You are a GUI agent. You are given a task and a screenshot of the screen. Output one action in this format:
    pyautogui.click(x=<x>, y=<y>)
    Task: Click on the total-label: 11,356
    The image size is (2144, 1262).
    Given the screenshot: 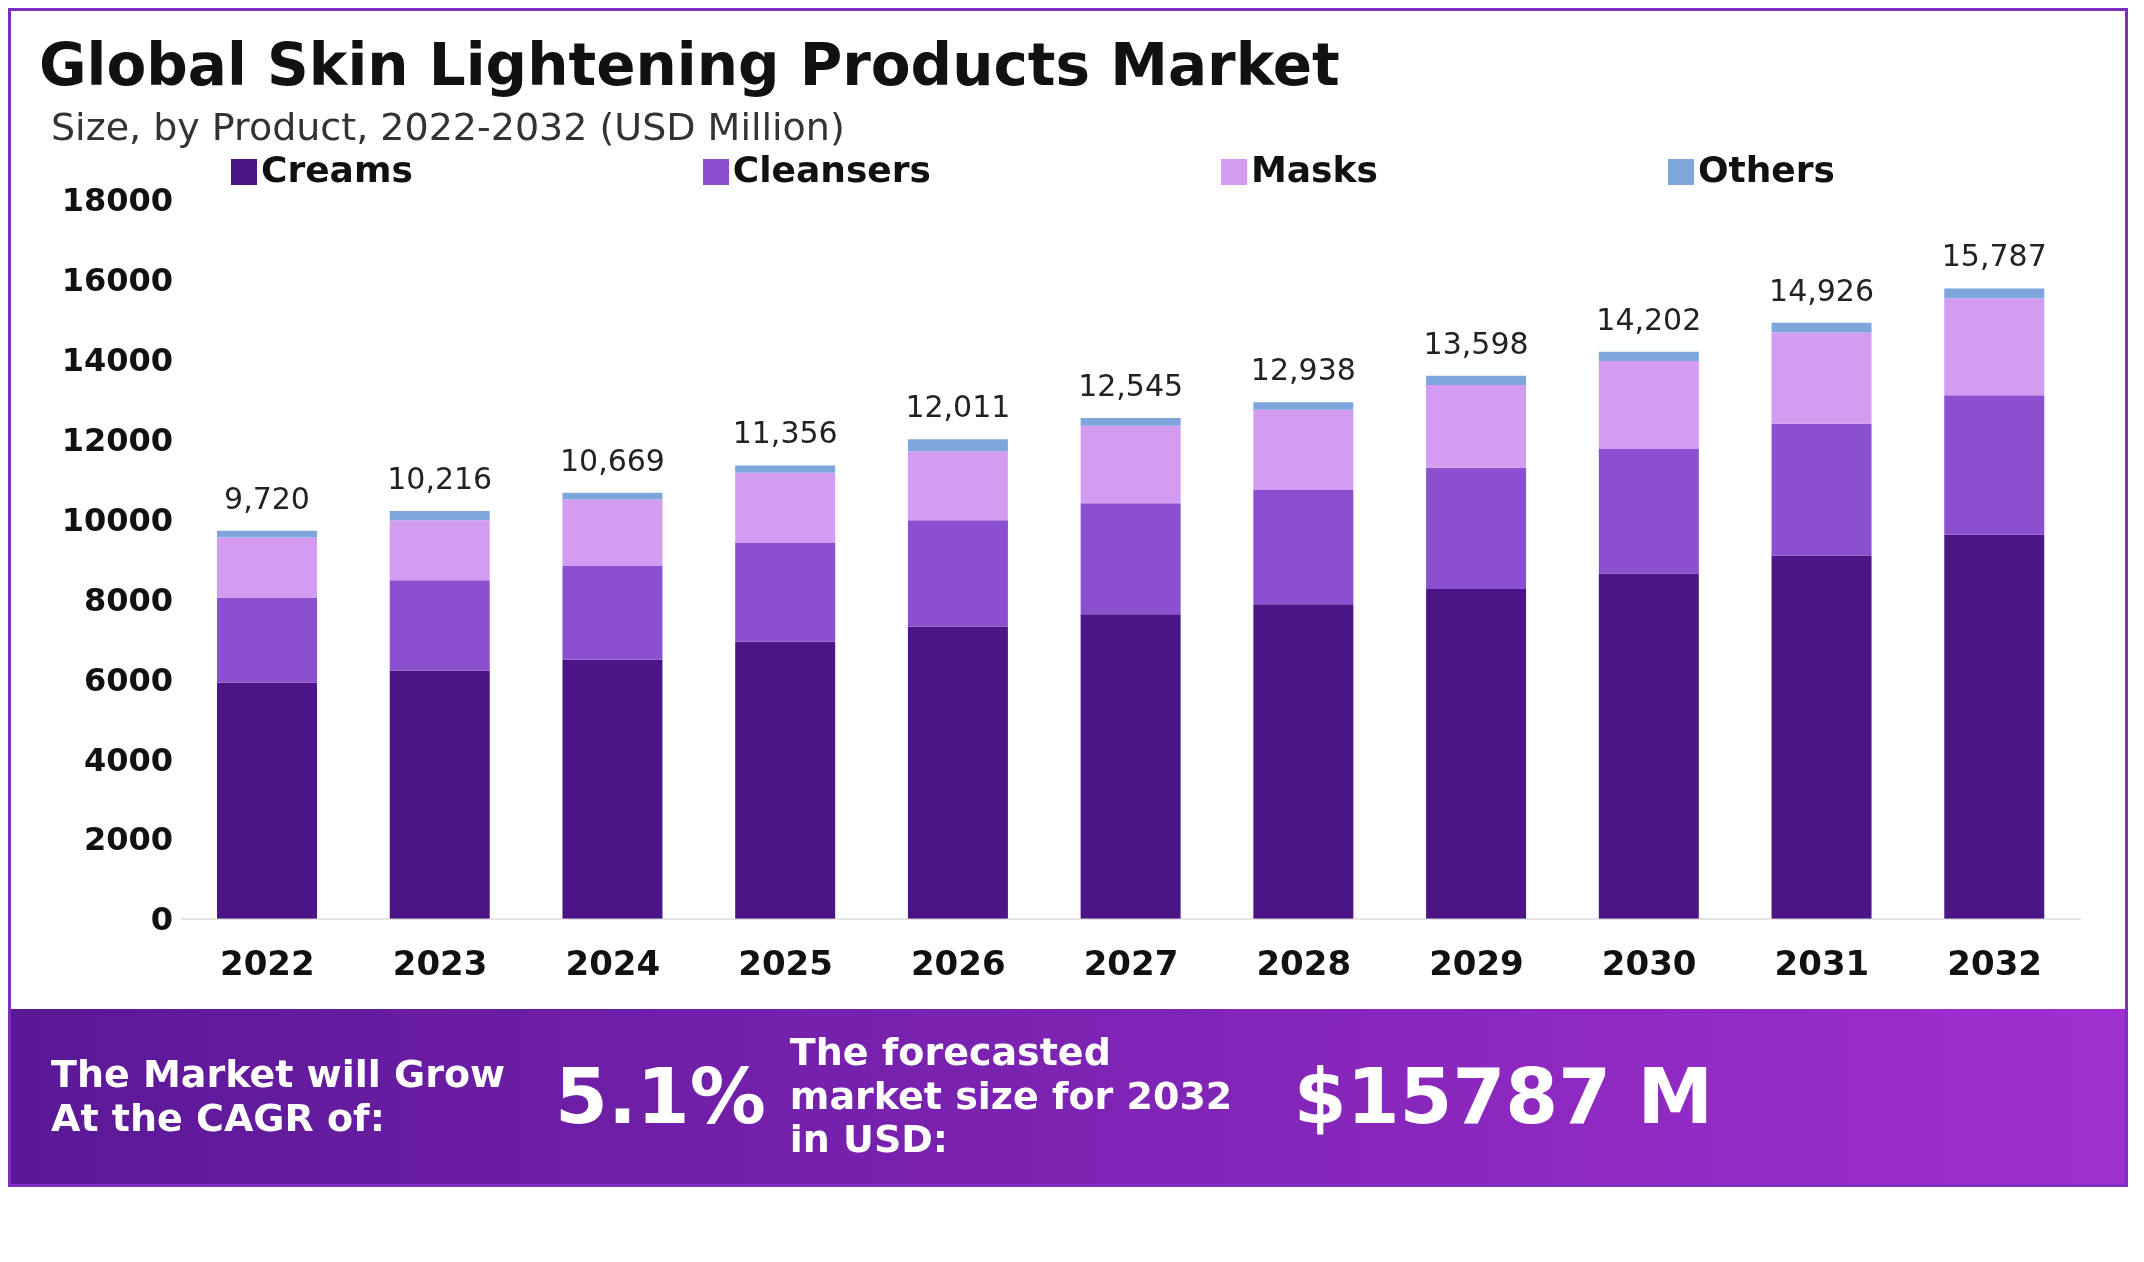 What is the action you would take?
    pyautogui.click(x=785, y=433)
    